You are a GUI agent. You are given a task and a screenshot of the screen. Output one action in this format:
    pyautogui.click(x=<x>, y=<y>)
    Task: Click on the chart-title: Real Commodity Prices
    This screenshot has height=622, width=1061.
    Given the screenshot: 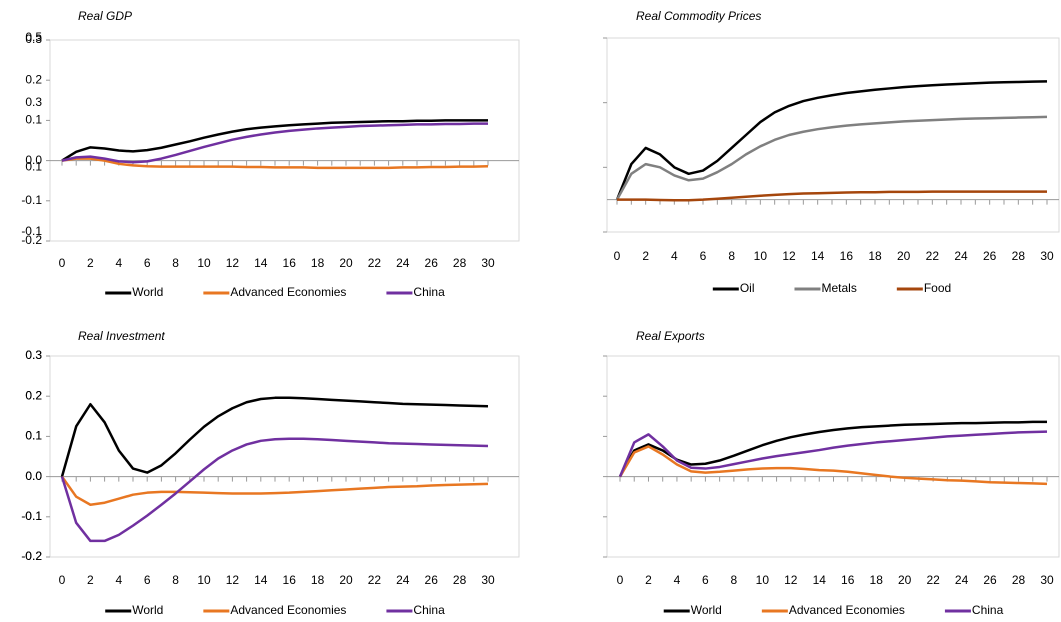 What is the action you would take?
    pyautogui.click(x=698, y=16)
    